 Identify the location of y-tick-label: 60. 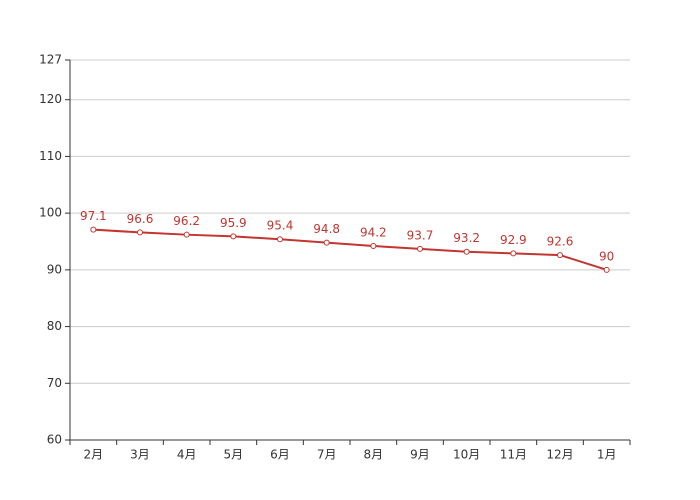
(54, 440).